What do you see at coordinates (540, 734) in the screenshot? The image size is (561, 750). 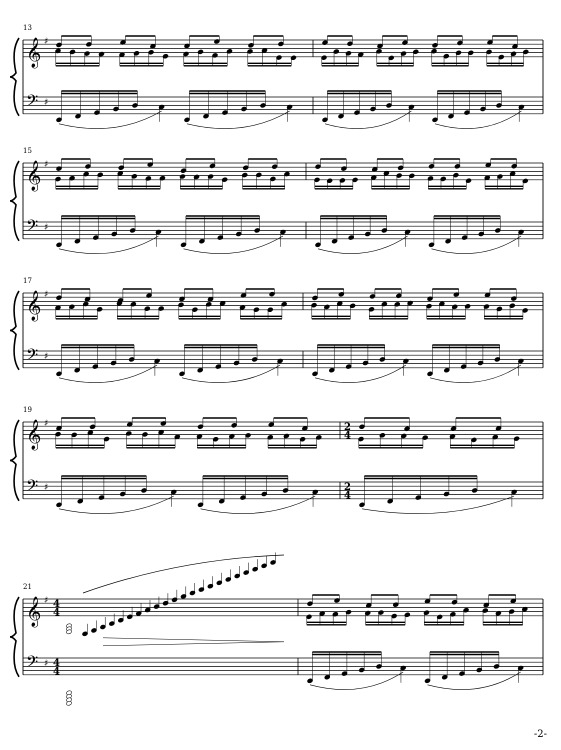 I see `page-number: -2-` at bounding box center [540, 734].